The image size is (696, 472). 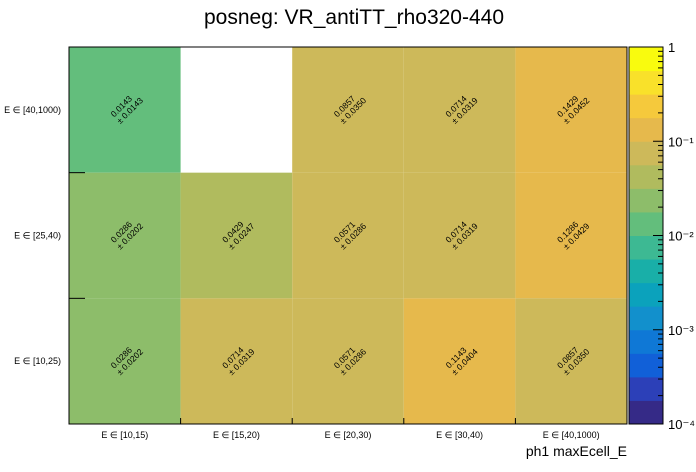 What do you see at coordinates (571, 435) in the screenshot?
I see `x-tick-label: E ∈ [40,1000)` at bounding box center [571, 435].